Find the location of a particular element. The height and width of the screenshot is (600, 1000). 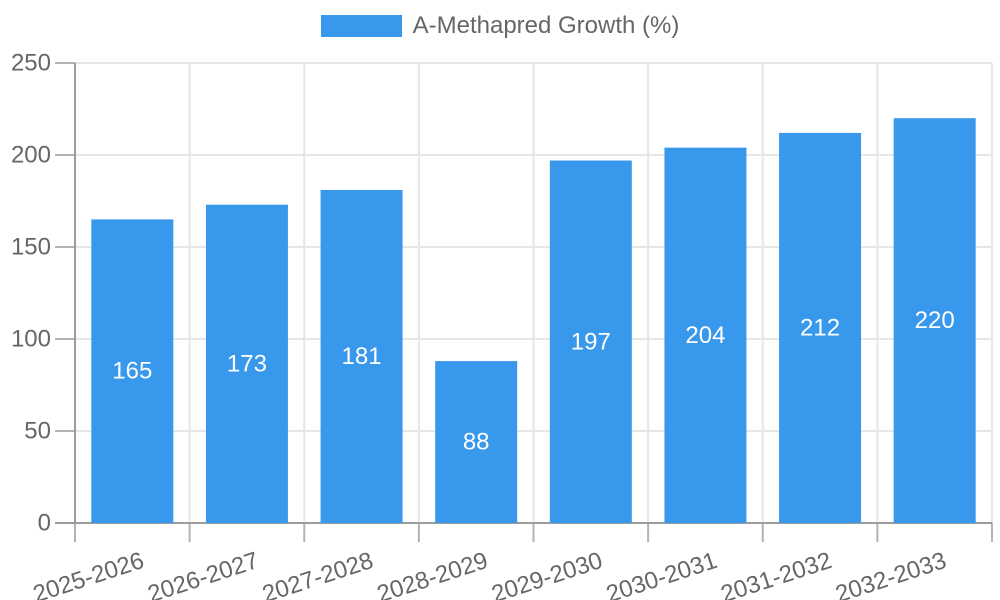

bar-value-label: 165 is located at coordinates (132, 371).